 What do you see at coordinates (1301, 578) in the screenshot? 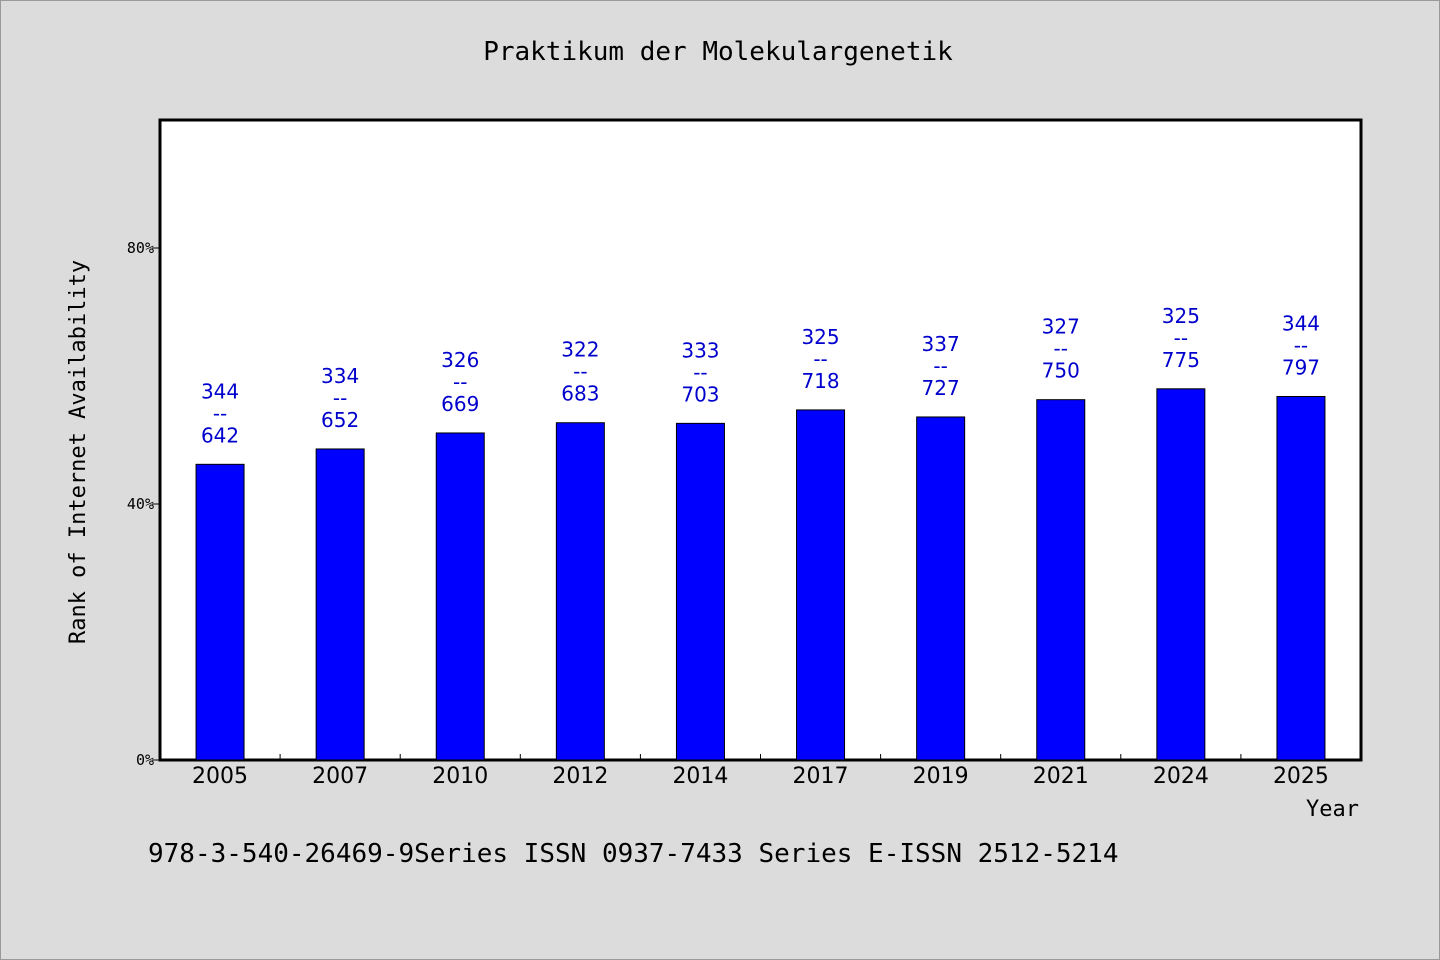
I see `bar-2025` at bounding box center [1301, 578].